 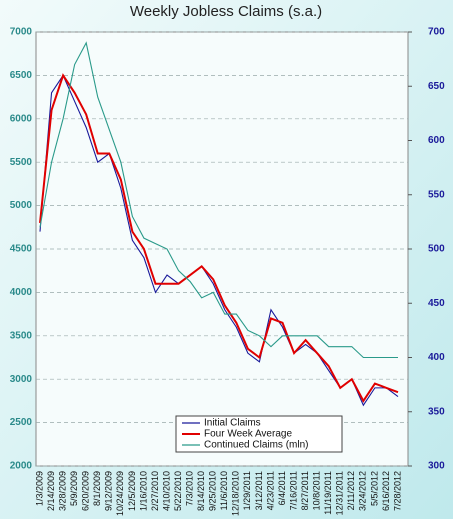 What do you see at coordinates (224, 490) in the screenshot?
I see `x-tick-label: 11/6/2010` at bounding box center [224, 490].